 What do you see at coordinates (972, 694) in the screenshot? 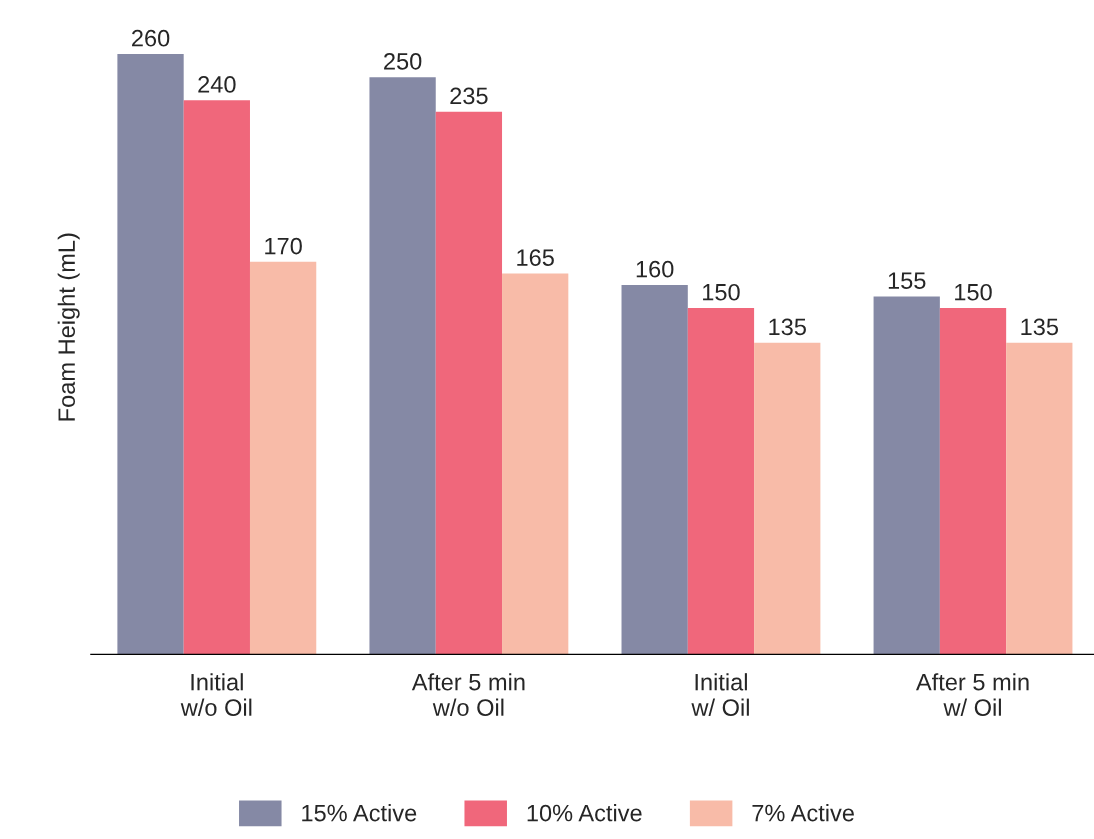
I see `x-tick-label: After 5 min w/ Oil` at bounding box center [972, 694].